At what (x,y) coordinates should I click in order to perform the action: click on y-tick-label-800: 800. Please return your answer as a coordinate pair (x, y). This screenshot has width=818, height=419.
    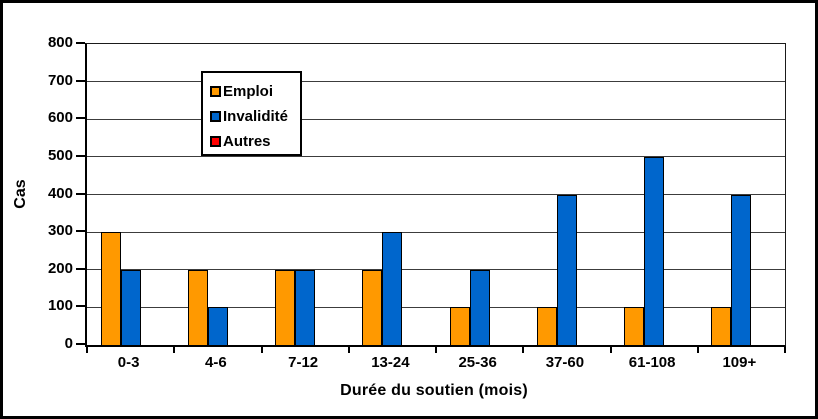
    Looking at the image, I should click on (60, 42).